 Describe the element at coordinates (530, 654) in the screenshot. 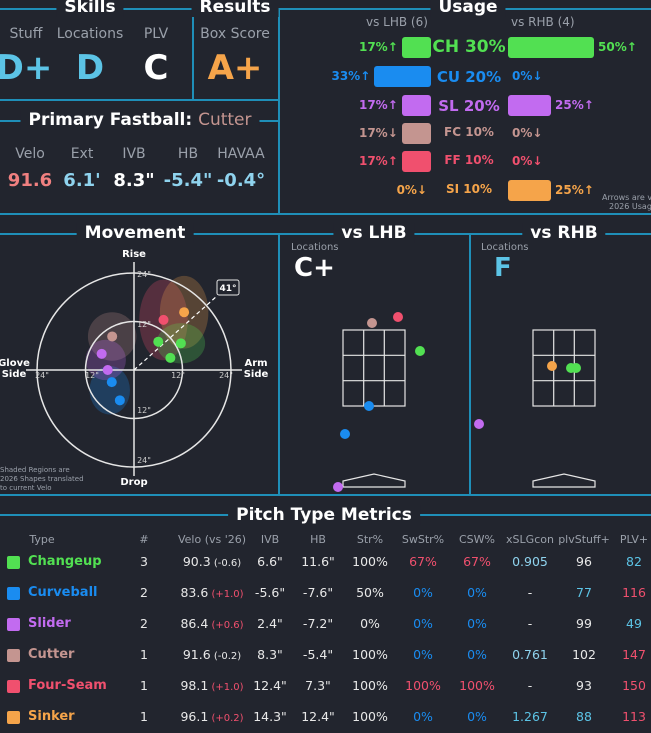

I see `pitch-xslgcon: 0.761` at that location.